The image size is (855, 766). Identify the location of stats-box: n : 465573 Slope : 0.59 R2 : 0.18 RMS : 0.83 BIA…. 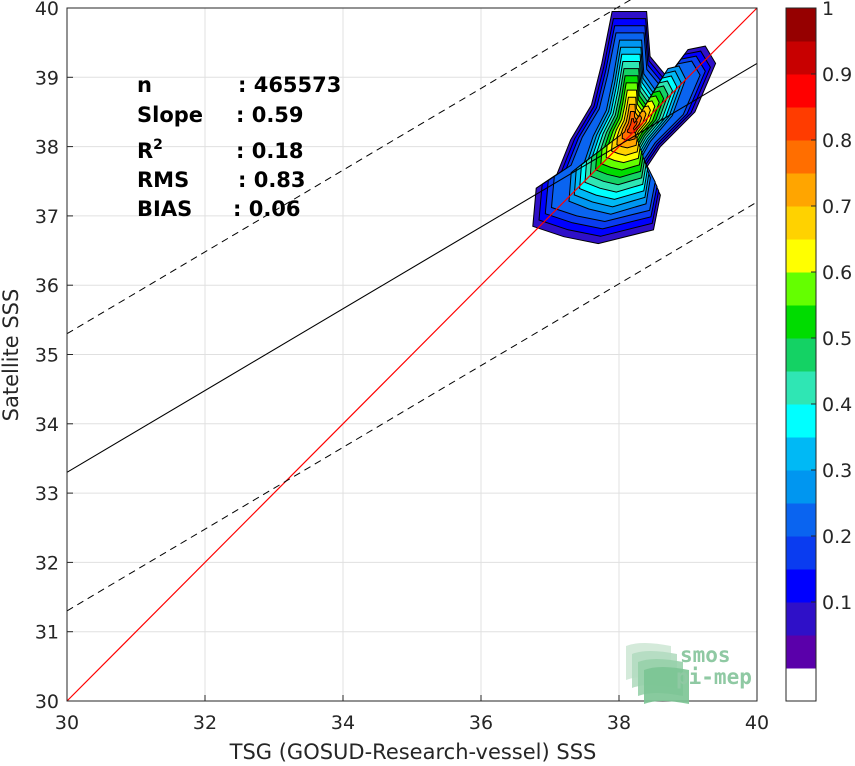
(239, 147).